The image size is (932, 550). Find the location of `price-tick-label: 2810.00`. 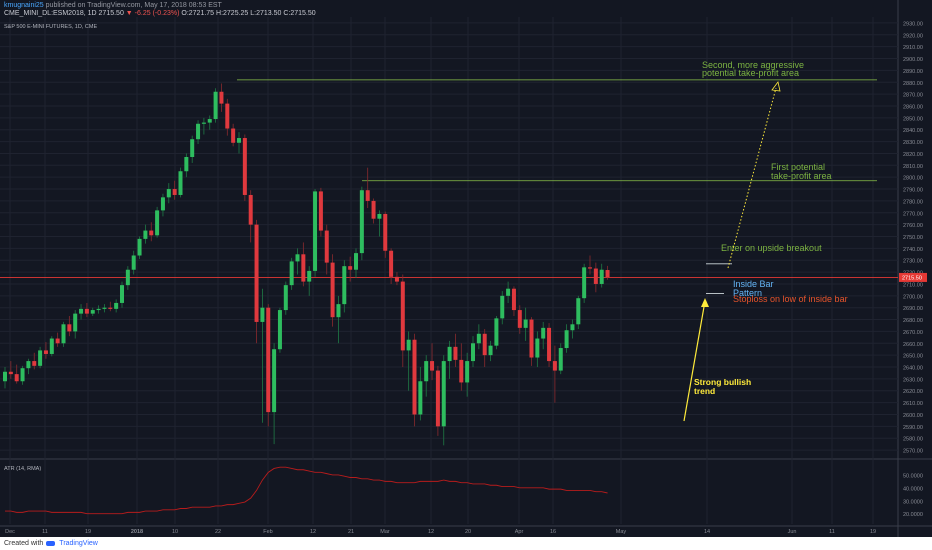

price-tick-label: 2810.00 is located at coordinates (913, 167).